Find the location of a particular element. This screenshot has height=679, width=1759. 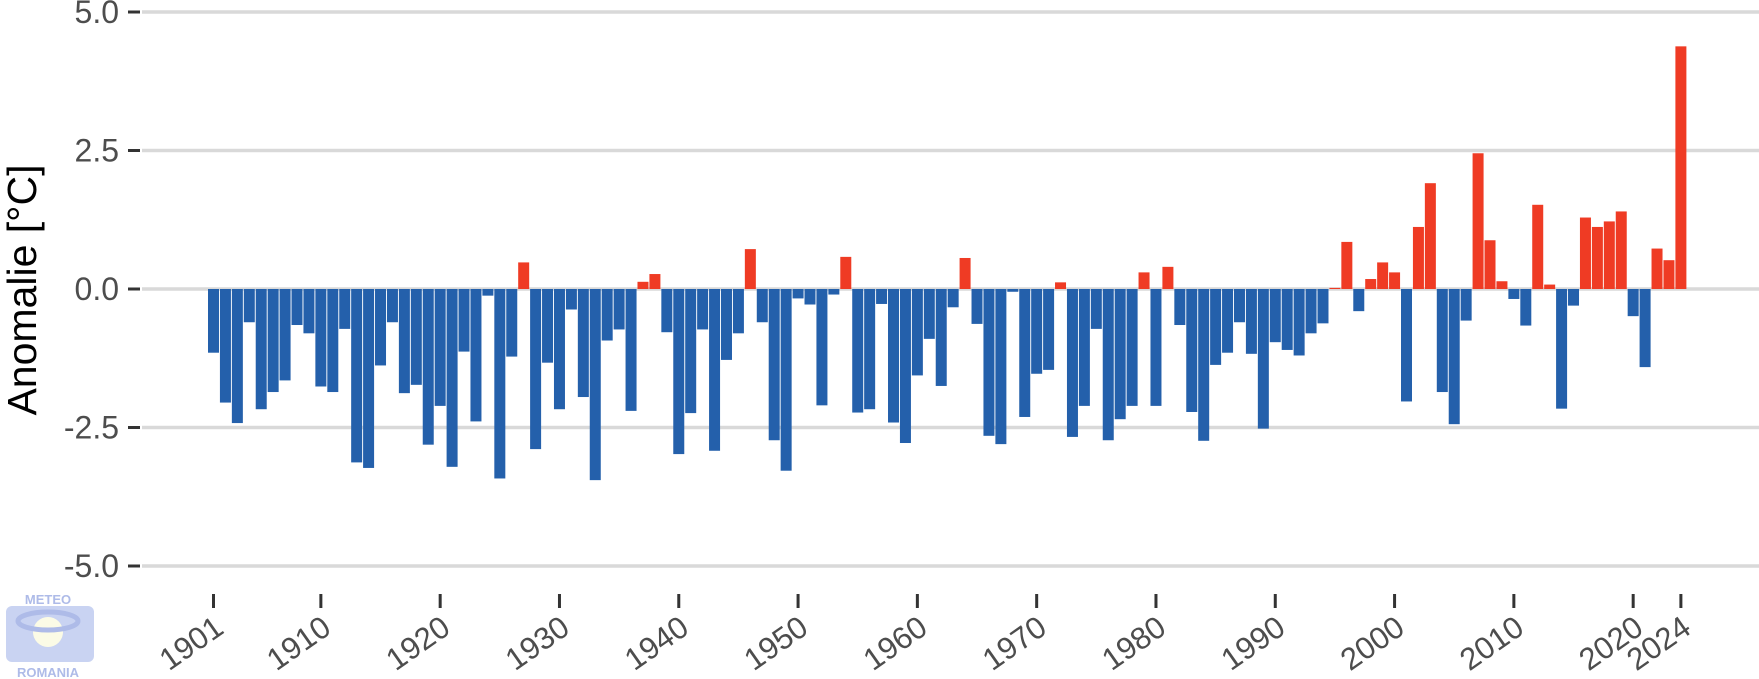

bar-1980 is located at coordinates (1156, 347).